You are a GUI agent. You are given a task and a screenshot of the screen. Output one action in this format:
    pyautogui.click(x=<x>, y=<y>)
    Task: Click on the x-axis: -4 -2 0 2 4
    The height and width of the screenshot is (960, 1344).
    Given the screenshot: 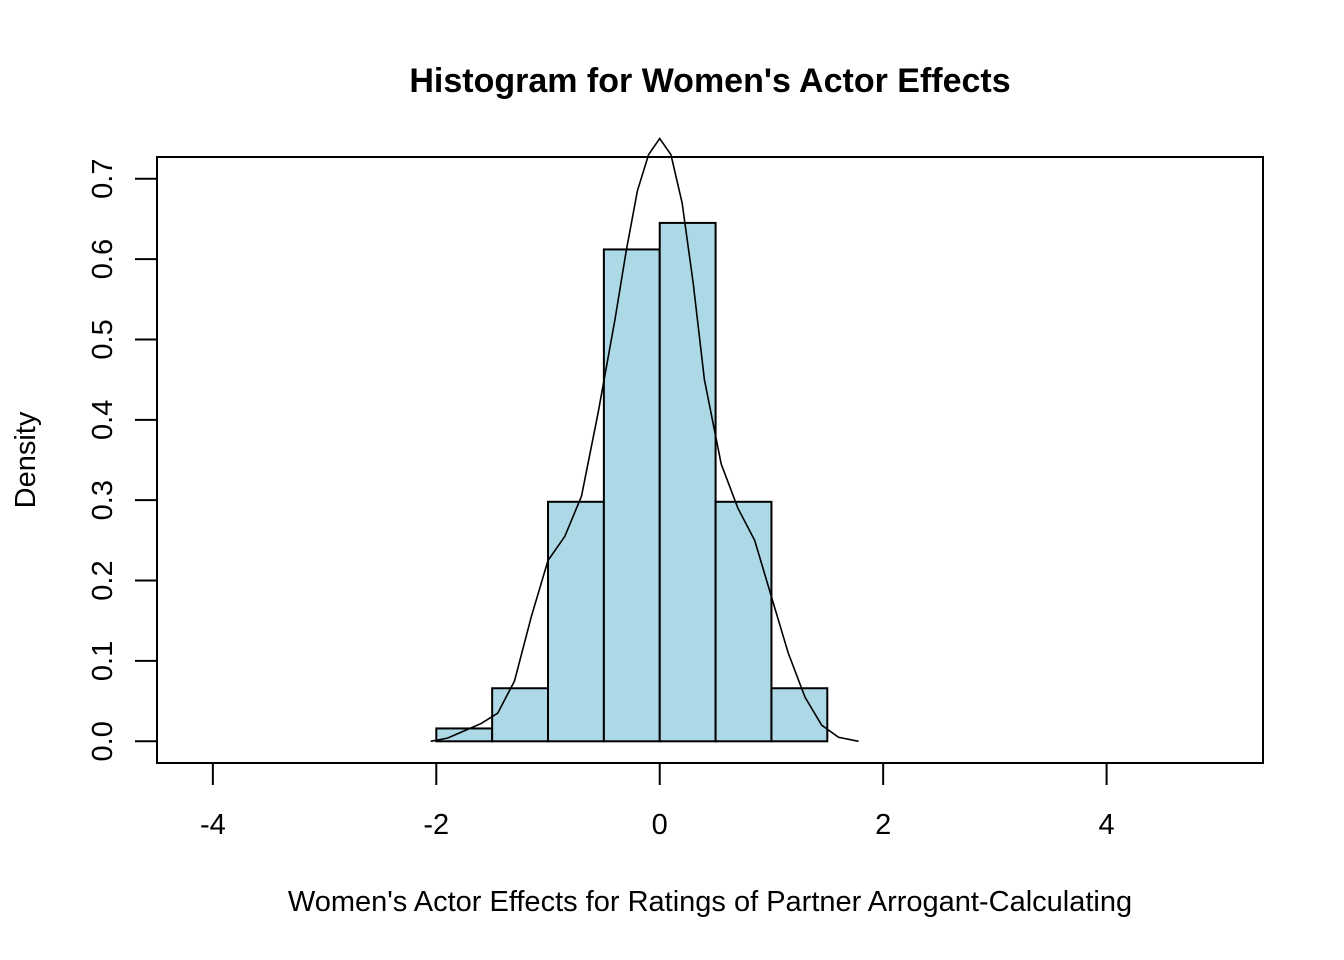 What is the action you would take?
    pyautogui.click(x=657, y=801)
    